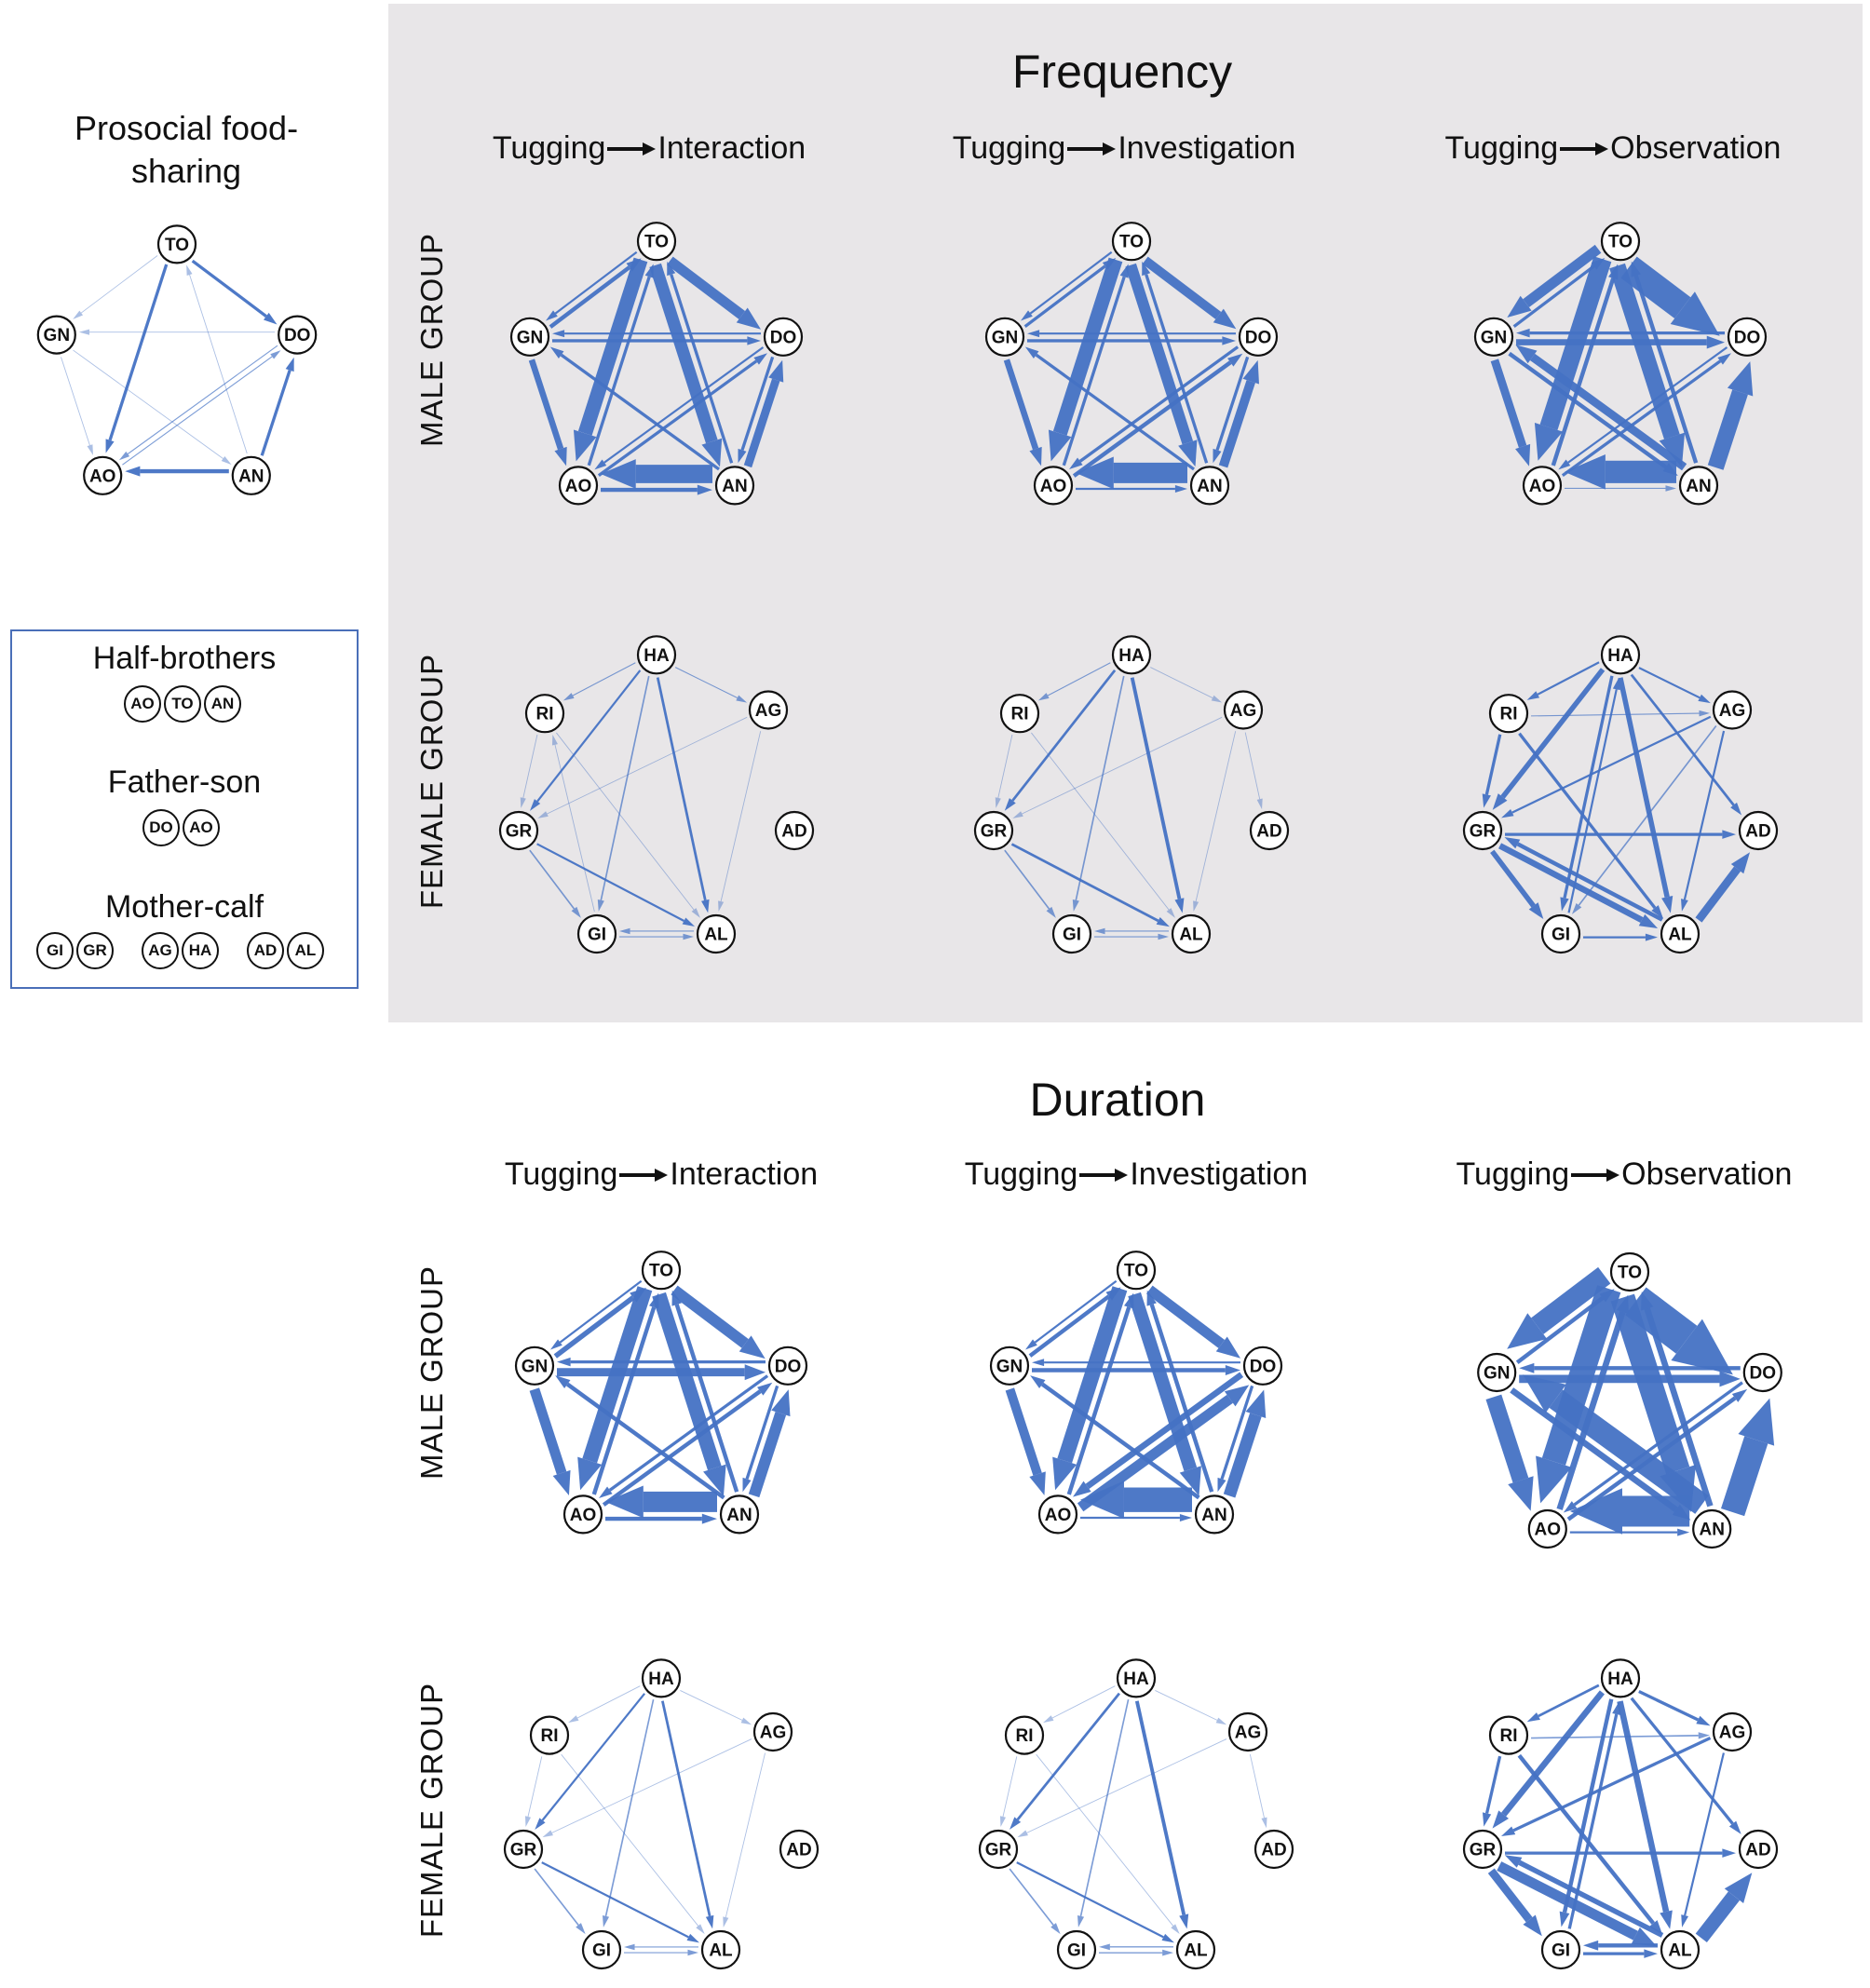 Image resolution: width=1870 pixels, height=1988 pixels. I want to click on edge-ha-to-ri, so click(1563, 680).